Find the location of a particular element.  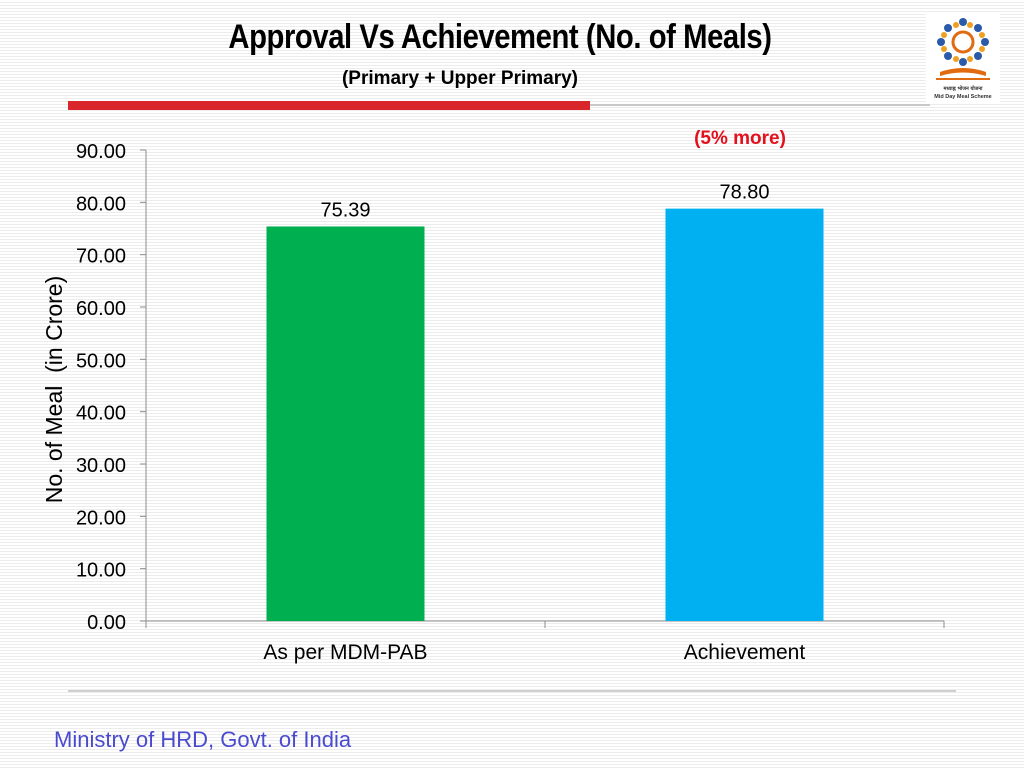

y-tick-label: 90.00 is located at coordinates (101, 152).